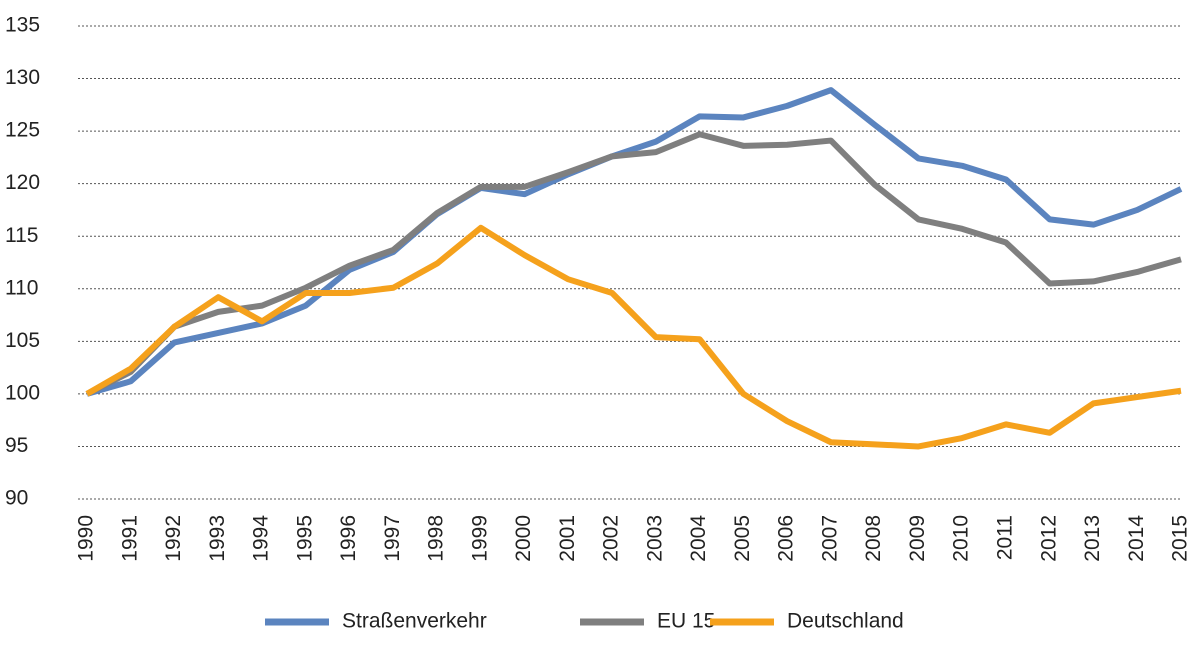 This screenshot has width=1194, height=659. What do you see at coordinates (16, 498) in the screenshot?
I see `y-tick-label: 90` at bounding box center [16, 498].